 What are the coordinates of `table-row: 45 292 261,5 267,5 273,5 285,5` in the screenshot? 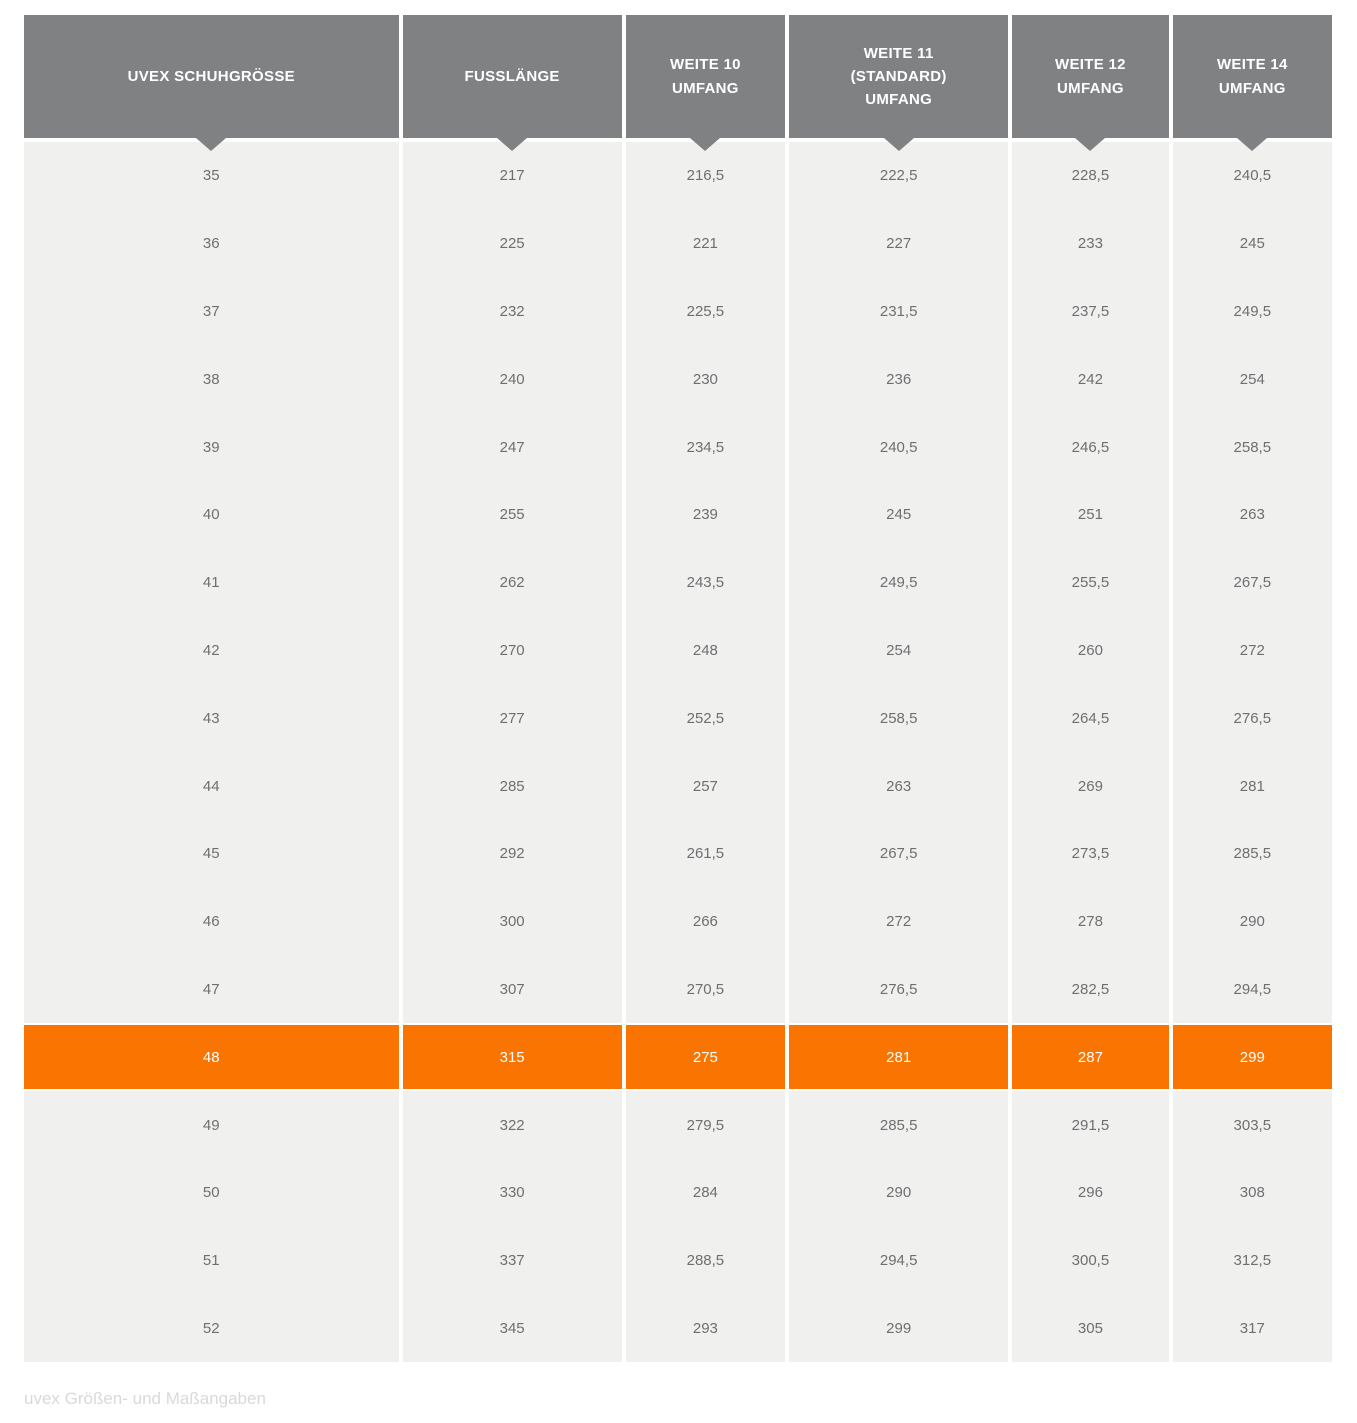 It's located at (678, 853).